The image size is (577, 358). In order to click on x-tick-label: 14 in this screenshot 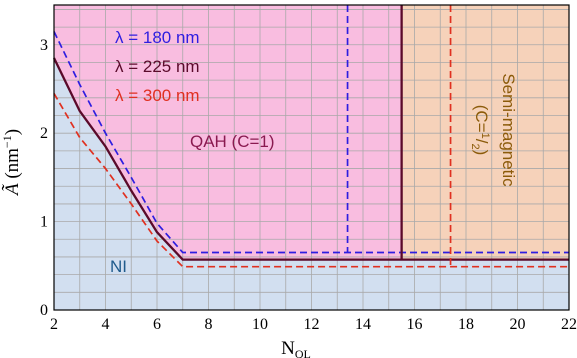, I will do `click(363, 324)`.